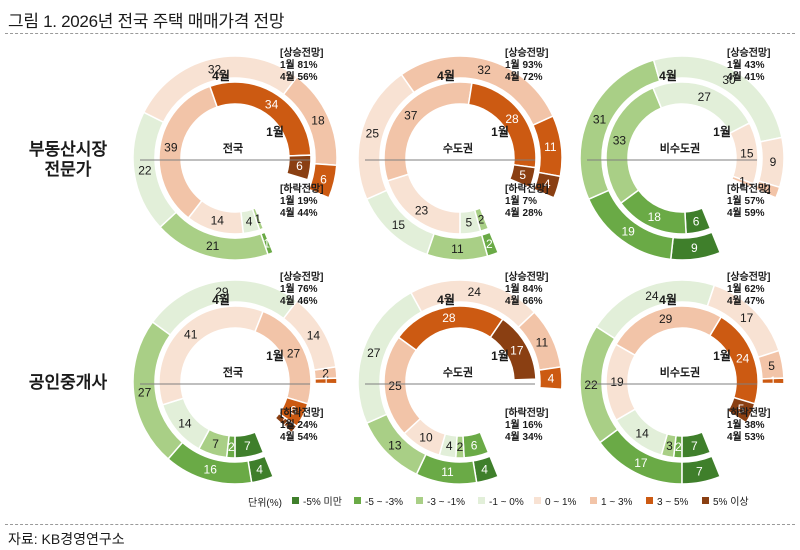  Describe the element at coordinates (400, 33) in the screenshot. I see `top-divider` at that location.